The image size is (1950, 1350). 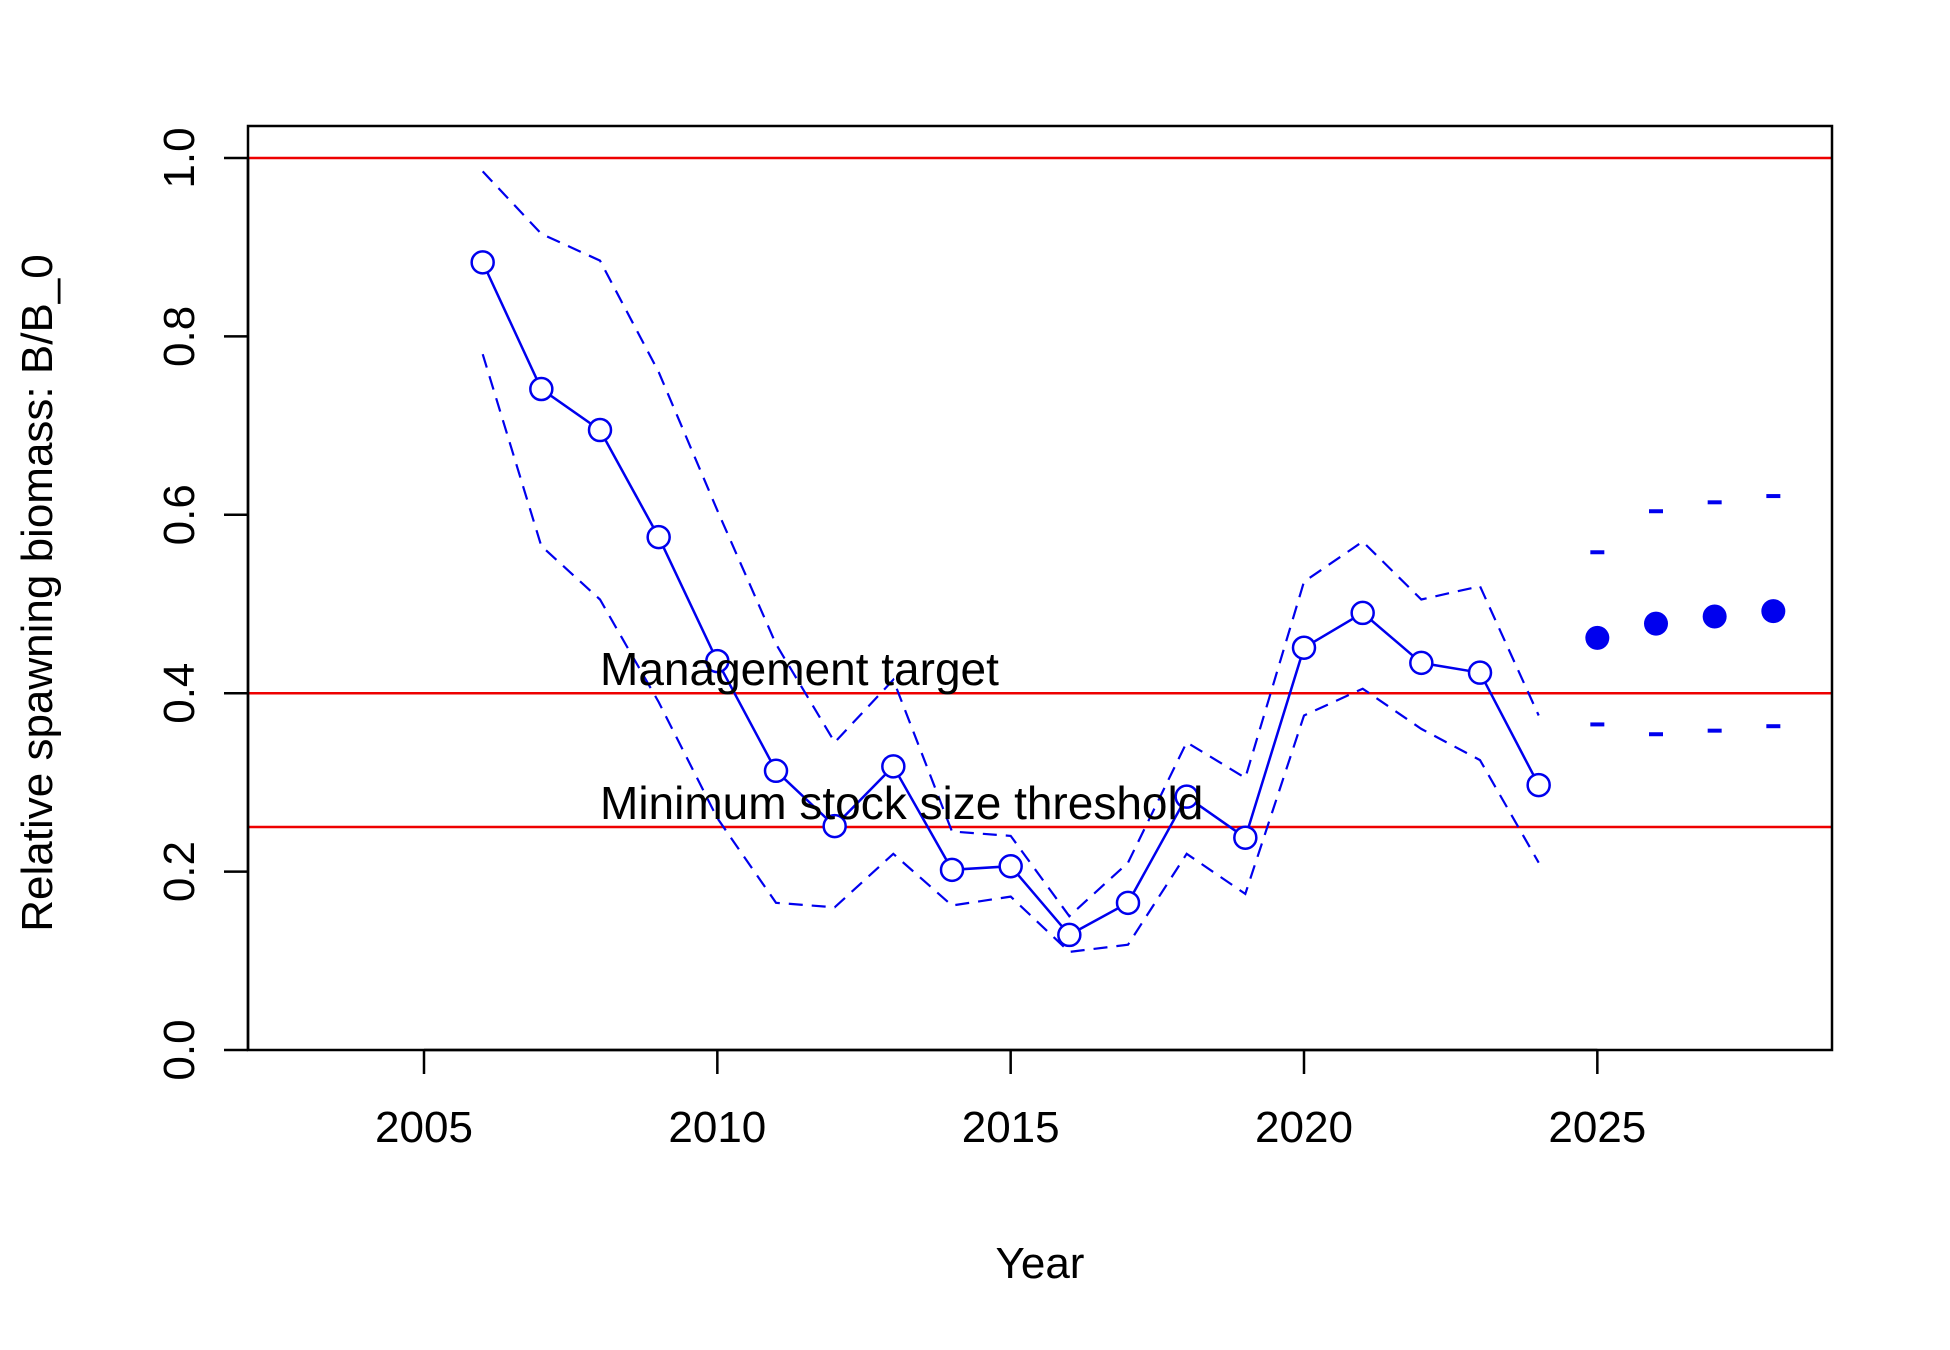 What do you see at coordinates (834, 826) in the screenshot?
I see `estimate-point-2012` at bounding box center [834, 826].